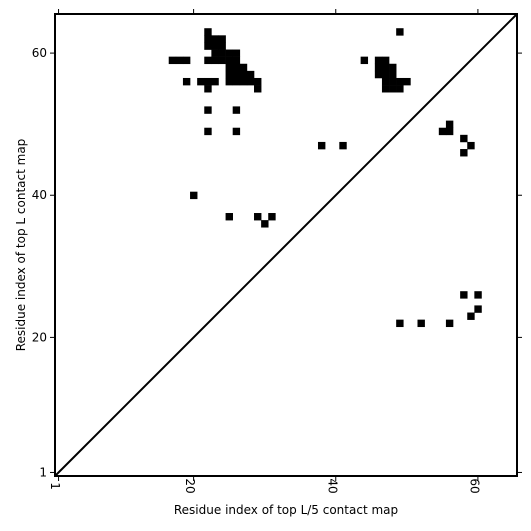 This screenshot has height=531, width=531. Describe the element at coordinates (43, 472) in the screenshot. I see `y-tick-label: 1` at that location.